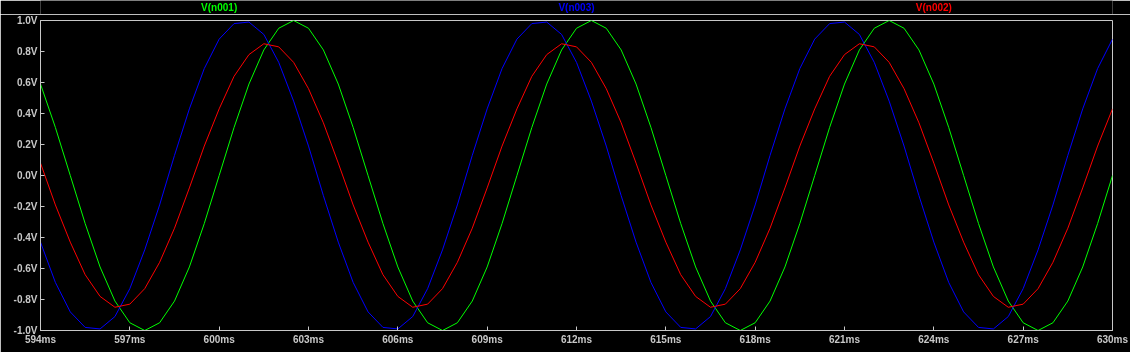 The width and height of the screenshot is (1130, 354). I want to click on y-tick-label: 0.4V, so click(27, 113).